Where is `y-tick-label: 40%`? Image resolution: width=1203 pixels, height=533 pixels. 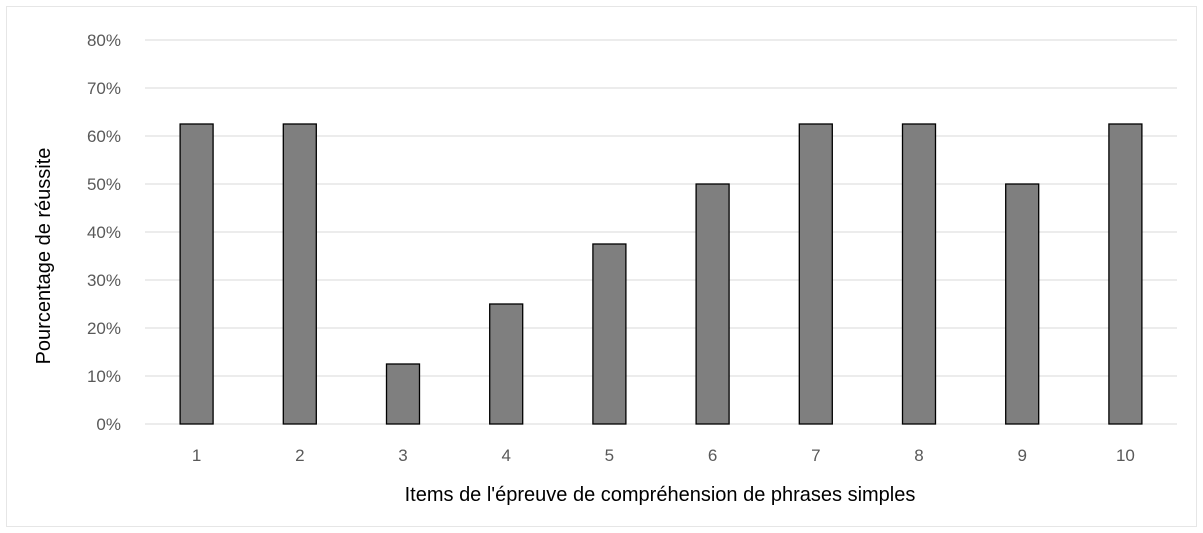 y-tick-label: 40% is located at coordinates (104, 232).